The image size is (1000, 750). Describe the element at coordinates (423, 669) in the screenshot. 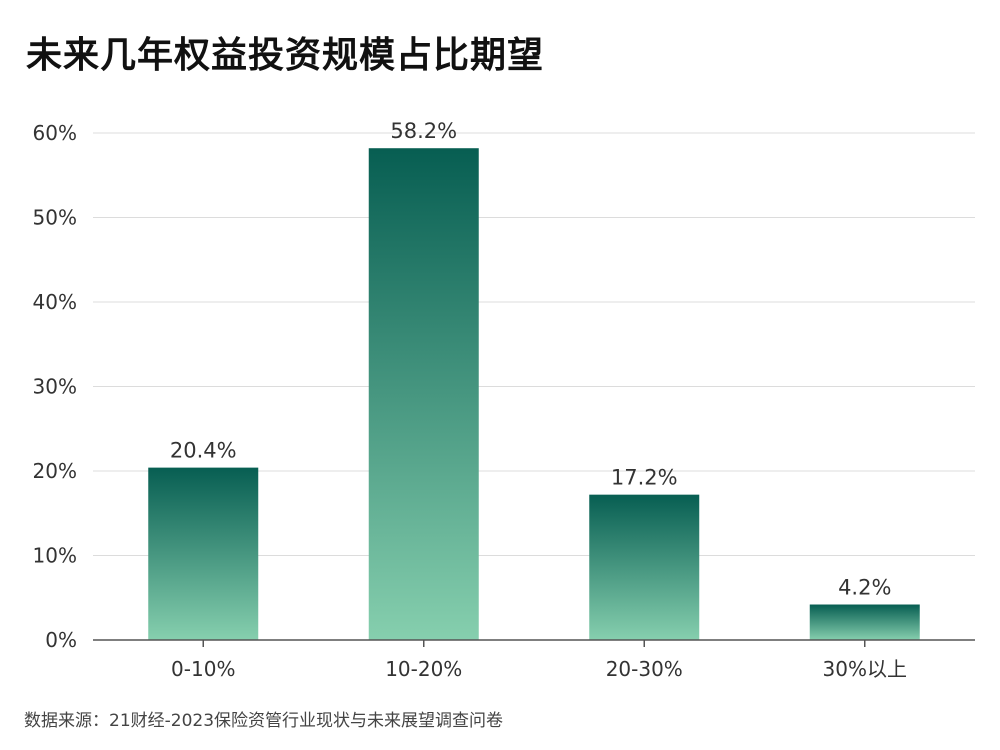

I see `x-tick-label: 10-20%` at that location.